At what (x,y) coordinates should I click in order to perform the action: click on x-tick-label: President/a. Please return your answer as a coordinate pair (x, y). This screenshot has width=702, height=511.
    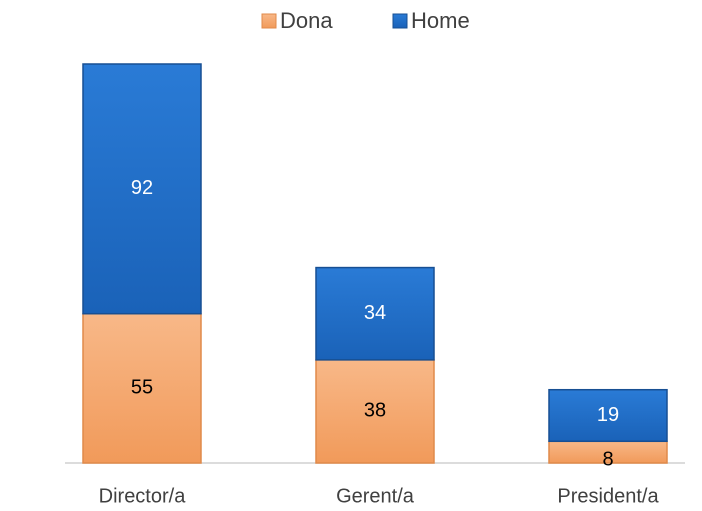
    Looking at the image, I should click on (608, 496).